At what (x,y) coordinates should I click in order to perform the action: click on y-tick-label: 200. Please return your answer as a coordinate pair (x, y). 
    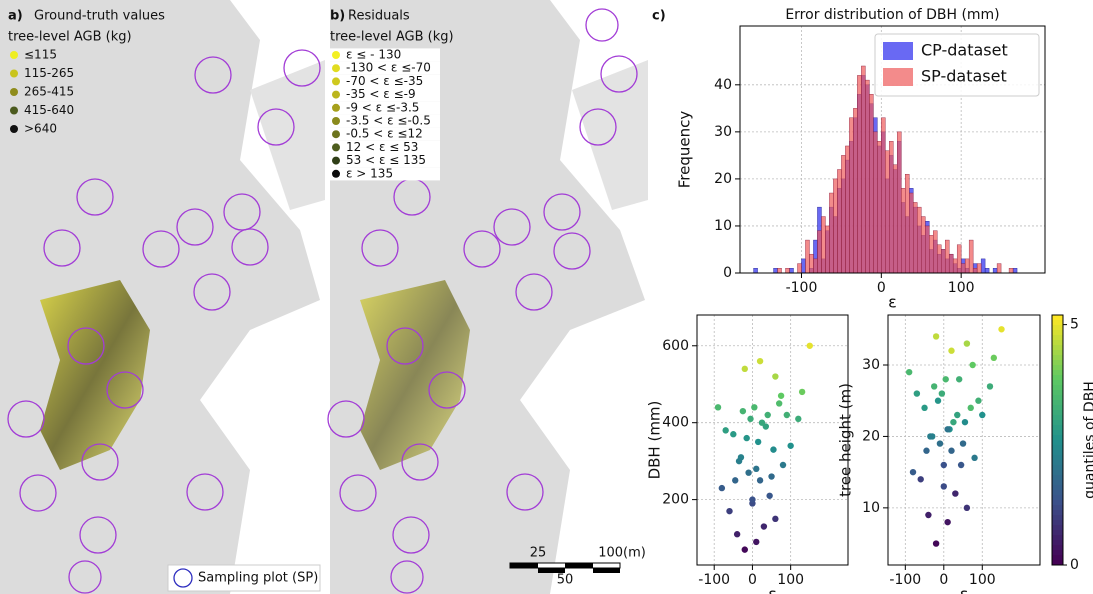
    Looking at the image, I should click on (675, 500).